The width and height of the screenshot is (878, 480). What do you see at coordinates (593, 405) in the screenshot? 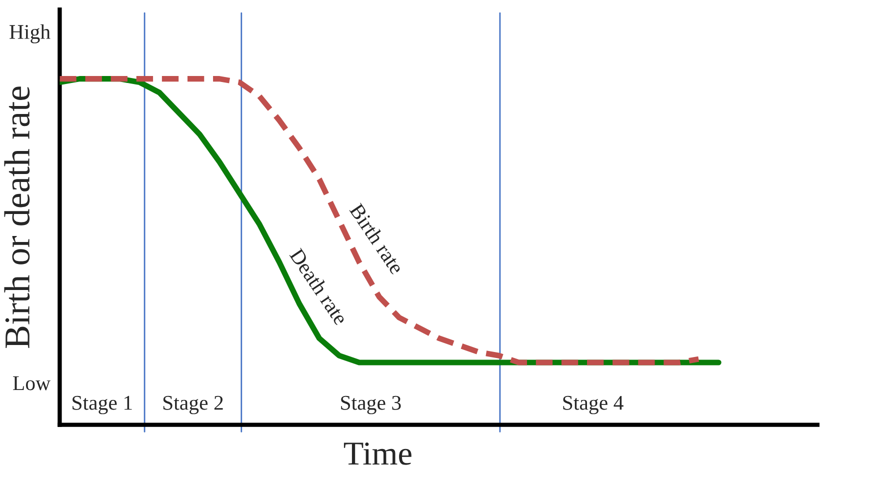
I see `annotation: Stage 4` at bounding box center [593, 405].